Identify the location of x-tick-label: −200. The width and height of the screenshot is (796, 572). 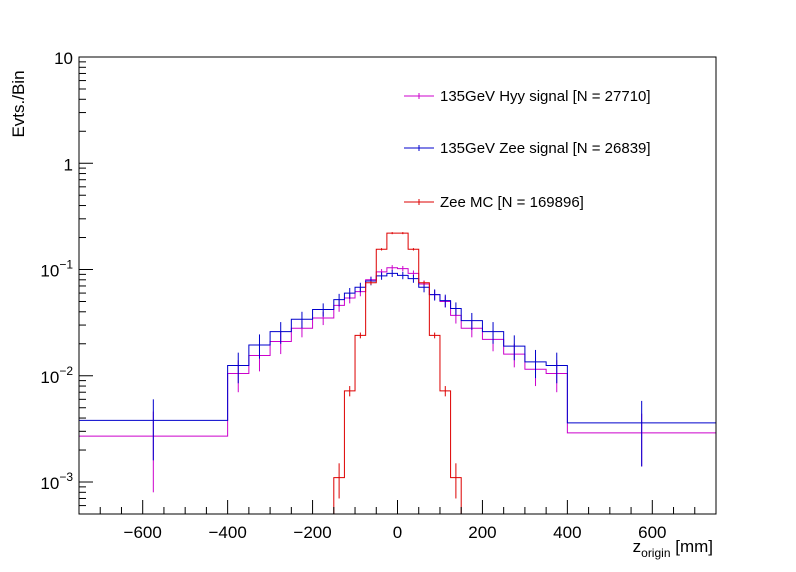
(312, 532).